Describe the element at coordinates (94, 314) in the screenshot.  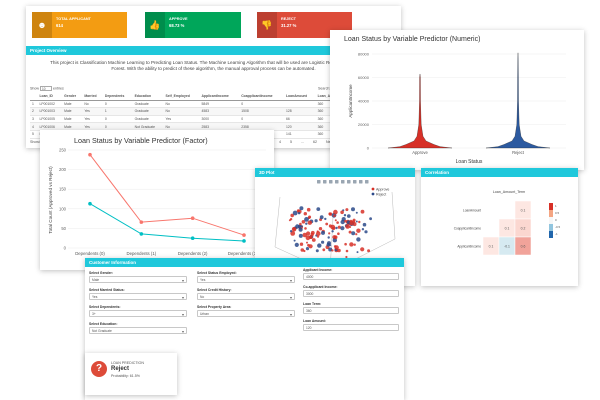
I see `field-value: 3+` at that location.